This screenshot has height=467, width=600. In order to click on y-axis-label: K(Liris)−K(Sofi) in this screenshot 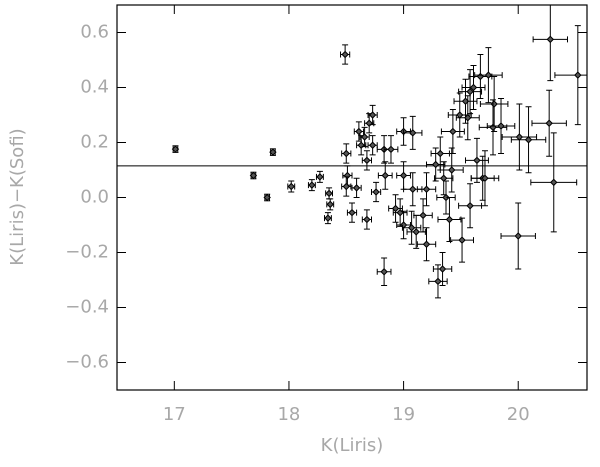, I will do `click(17, 196)`.